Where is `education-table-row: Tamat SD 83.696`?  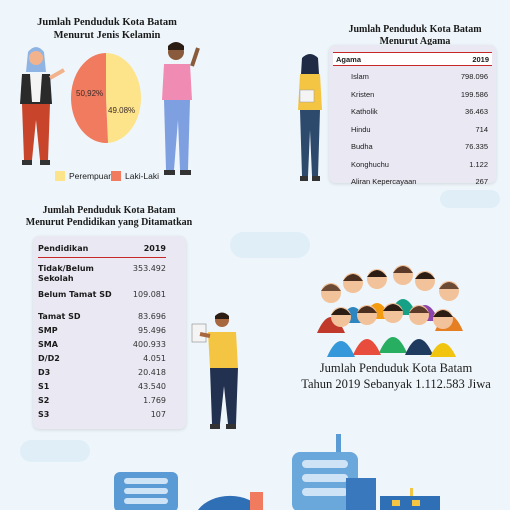
education-table-row: Tamat SD 83.696 is located at coordinates (102, 319).